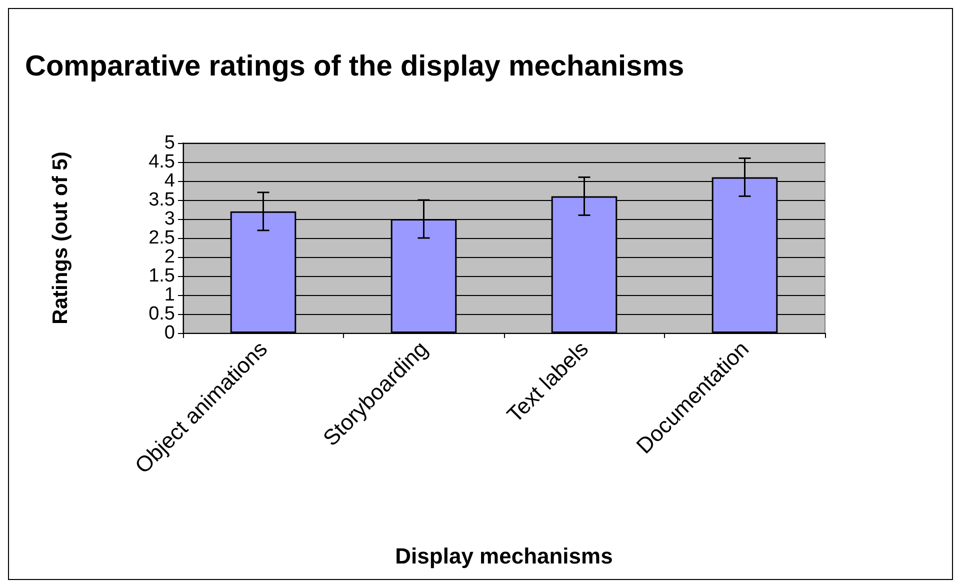  What do you see at coordinates (170, 181) in the screenshot?
I see `y-tick-label: 4` at bounding box center [170, 181].